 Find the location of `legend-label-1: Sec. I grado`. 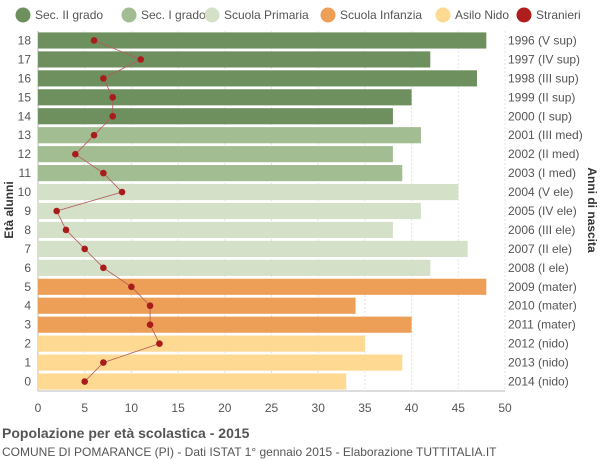

legend-label-1: Sec. I grado is located at coordinates (173, 15).